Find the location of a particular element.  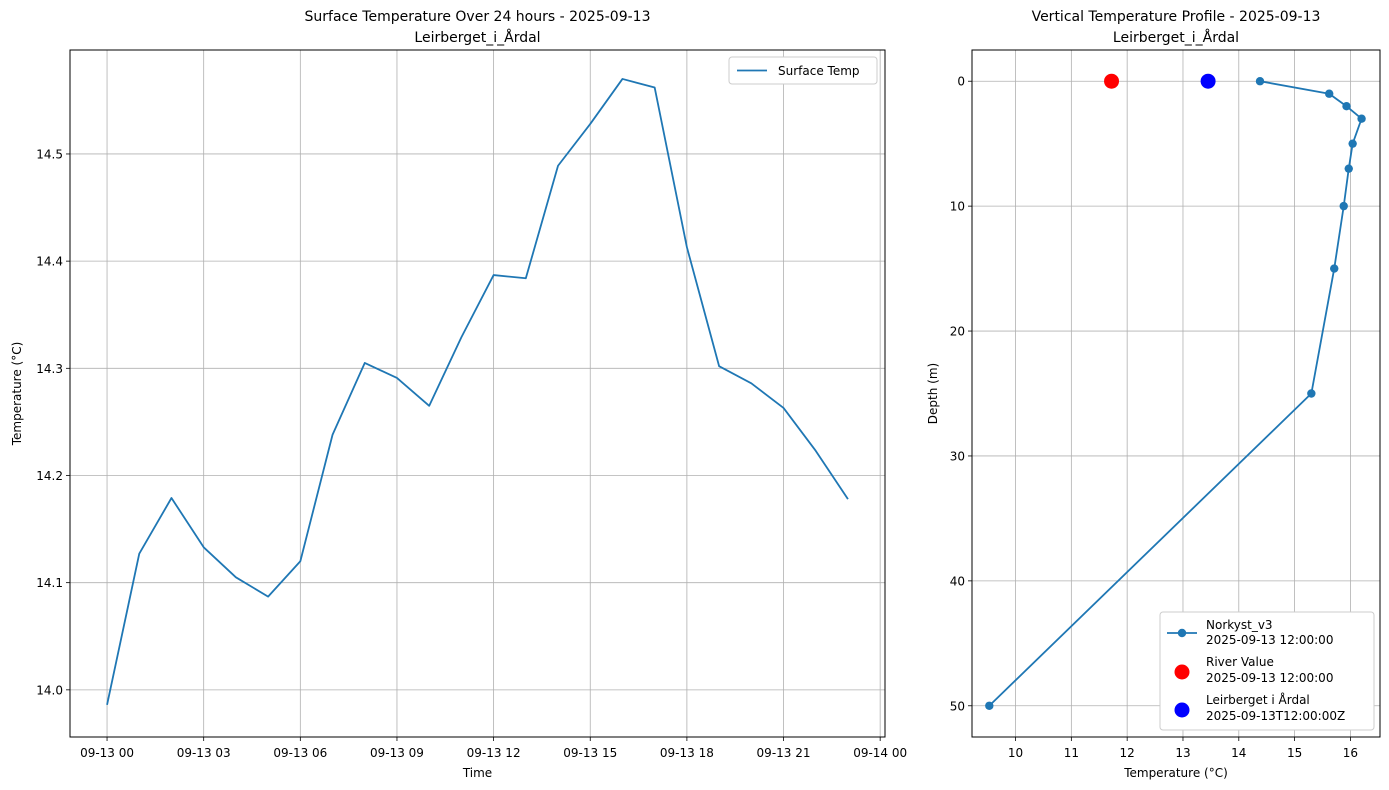

x-axis-label: Temperature (°C) is located at coordinates (1175, 773).